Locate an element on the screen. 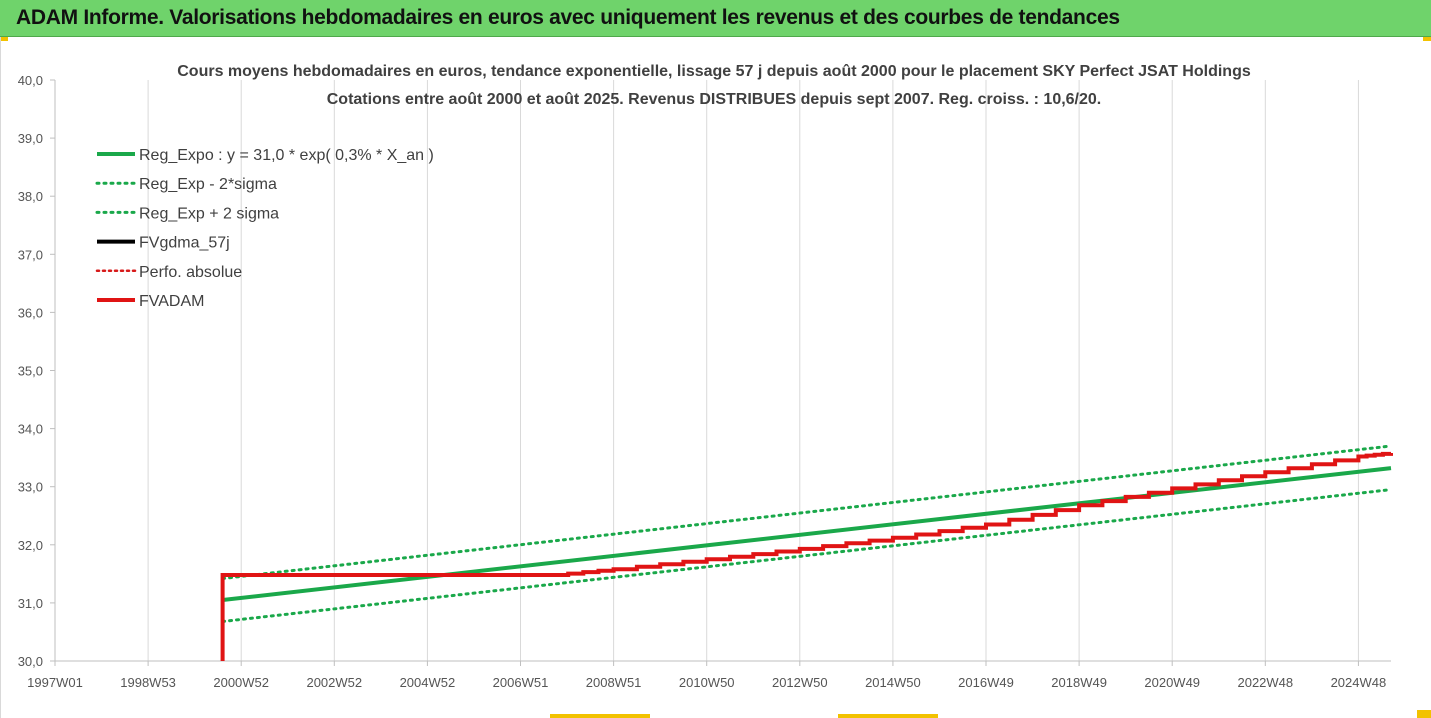 This screenshot has width=1431, height=718. legend-label: Reg_Expo : y = 31,0 * exp( 0,3% * X_an ) is located at coordinates (286, 155).